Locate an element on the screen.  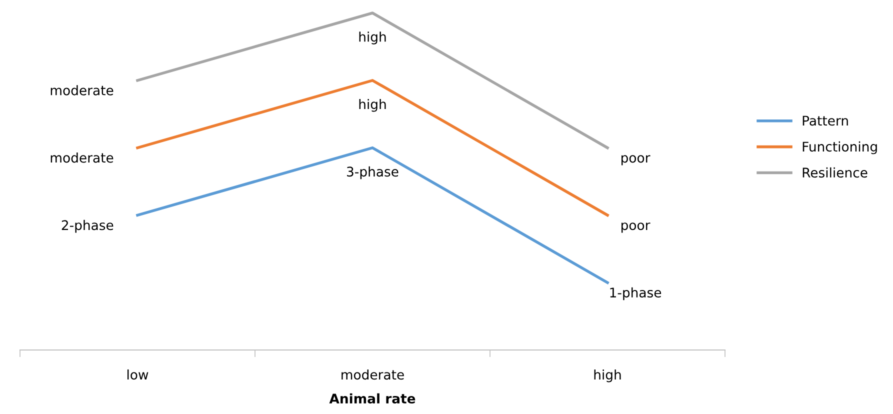
x-tick-label: low is located at coordinates (137, 374).